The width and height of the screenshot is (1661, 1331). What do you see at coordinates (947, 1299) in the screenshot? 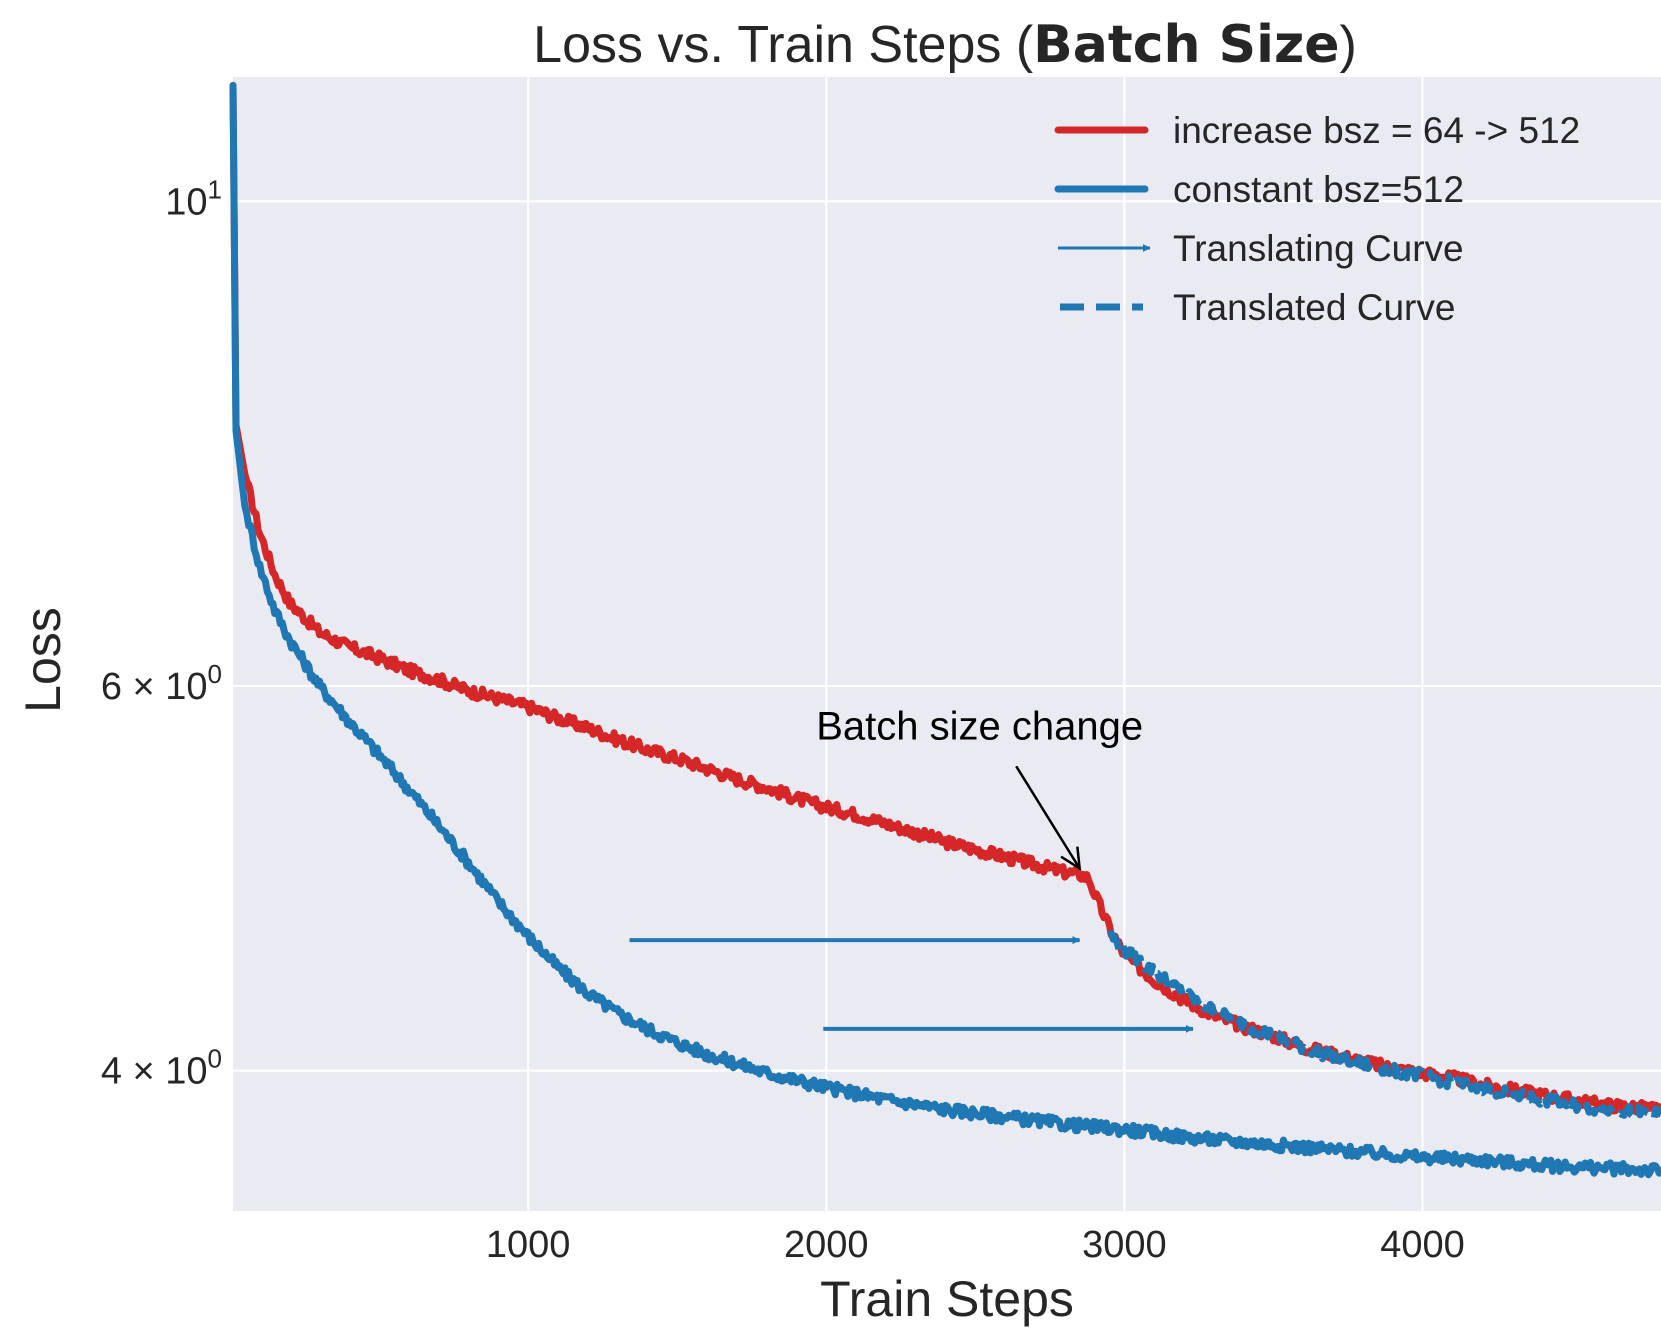
I see `x-axis-label: Train Steps` at bounding box center [947, 1299].